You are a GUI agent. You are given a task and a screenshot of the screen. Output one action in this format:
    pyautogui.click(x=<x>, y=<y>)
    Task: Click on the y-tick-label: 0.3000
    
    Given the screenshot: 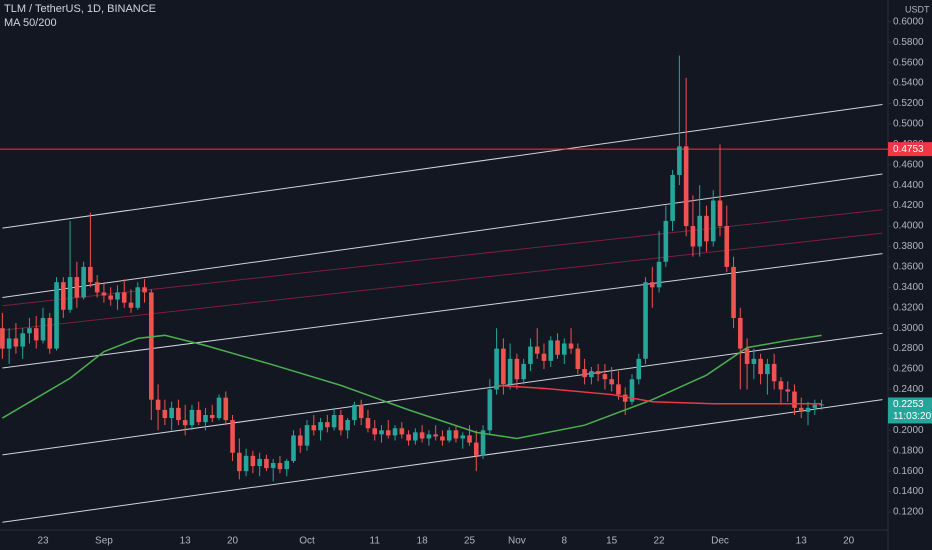 What is the action you would take?
    pyautogui.click(x=908, y=328)
    